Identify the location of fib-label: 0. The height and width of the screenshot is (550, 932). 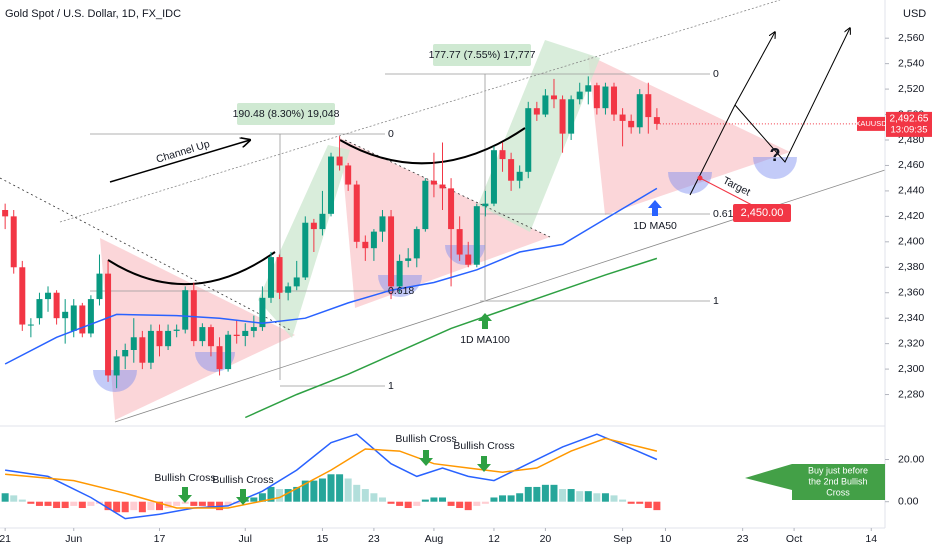
(391, 134).